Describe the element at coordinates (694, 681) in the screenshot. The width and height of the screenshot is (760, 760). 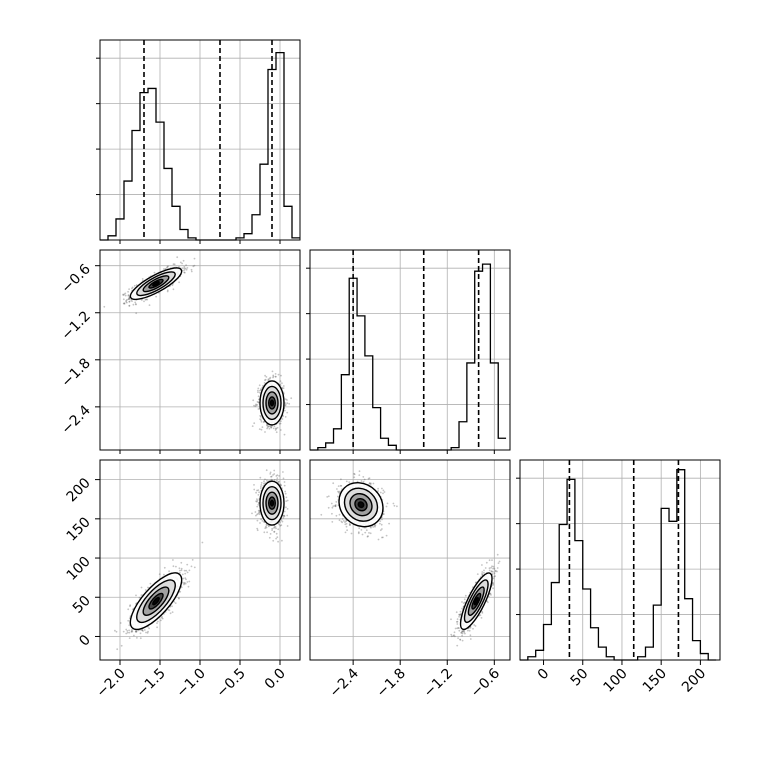
I see `x-tick-label: 200` at that location.